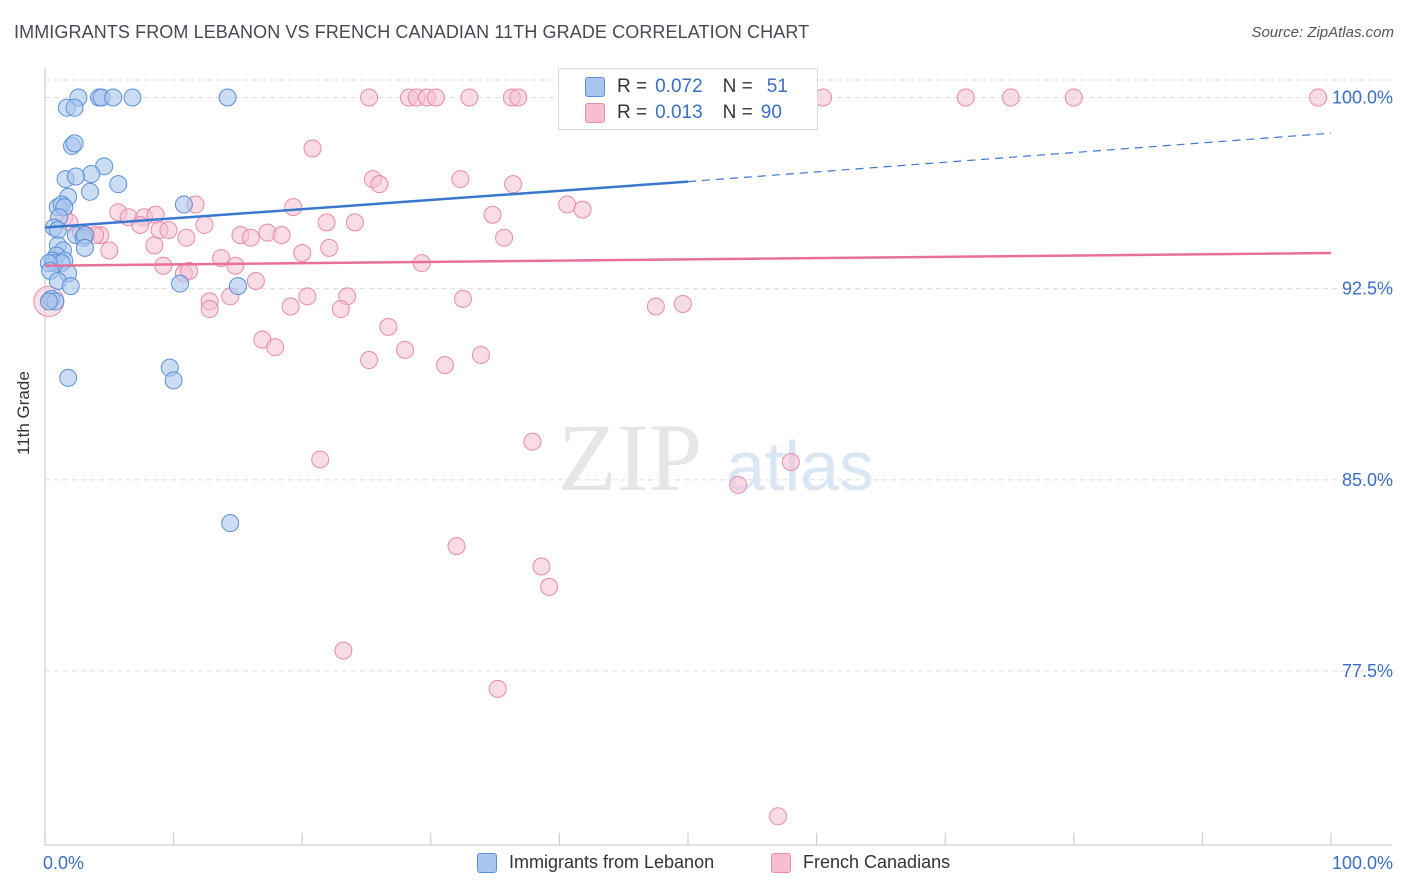 This screenshot has width=1406, height=892. What do you see at coordinates (366, 204) in the screenshot?
I see `trend-line-lebanon` at bounding box center [366, 204].